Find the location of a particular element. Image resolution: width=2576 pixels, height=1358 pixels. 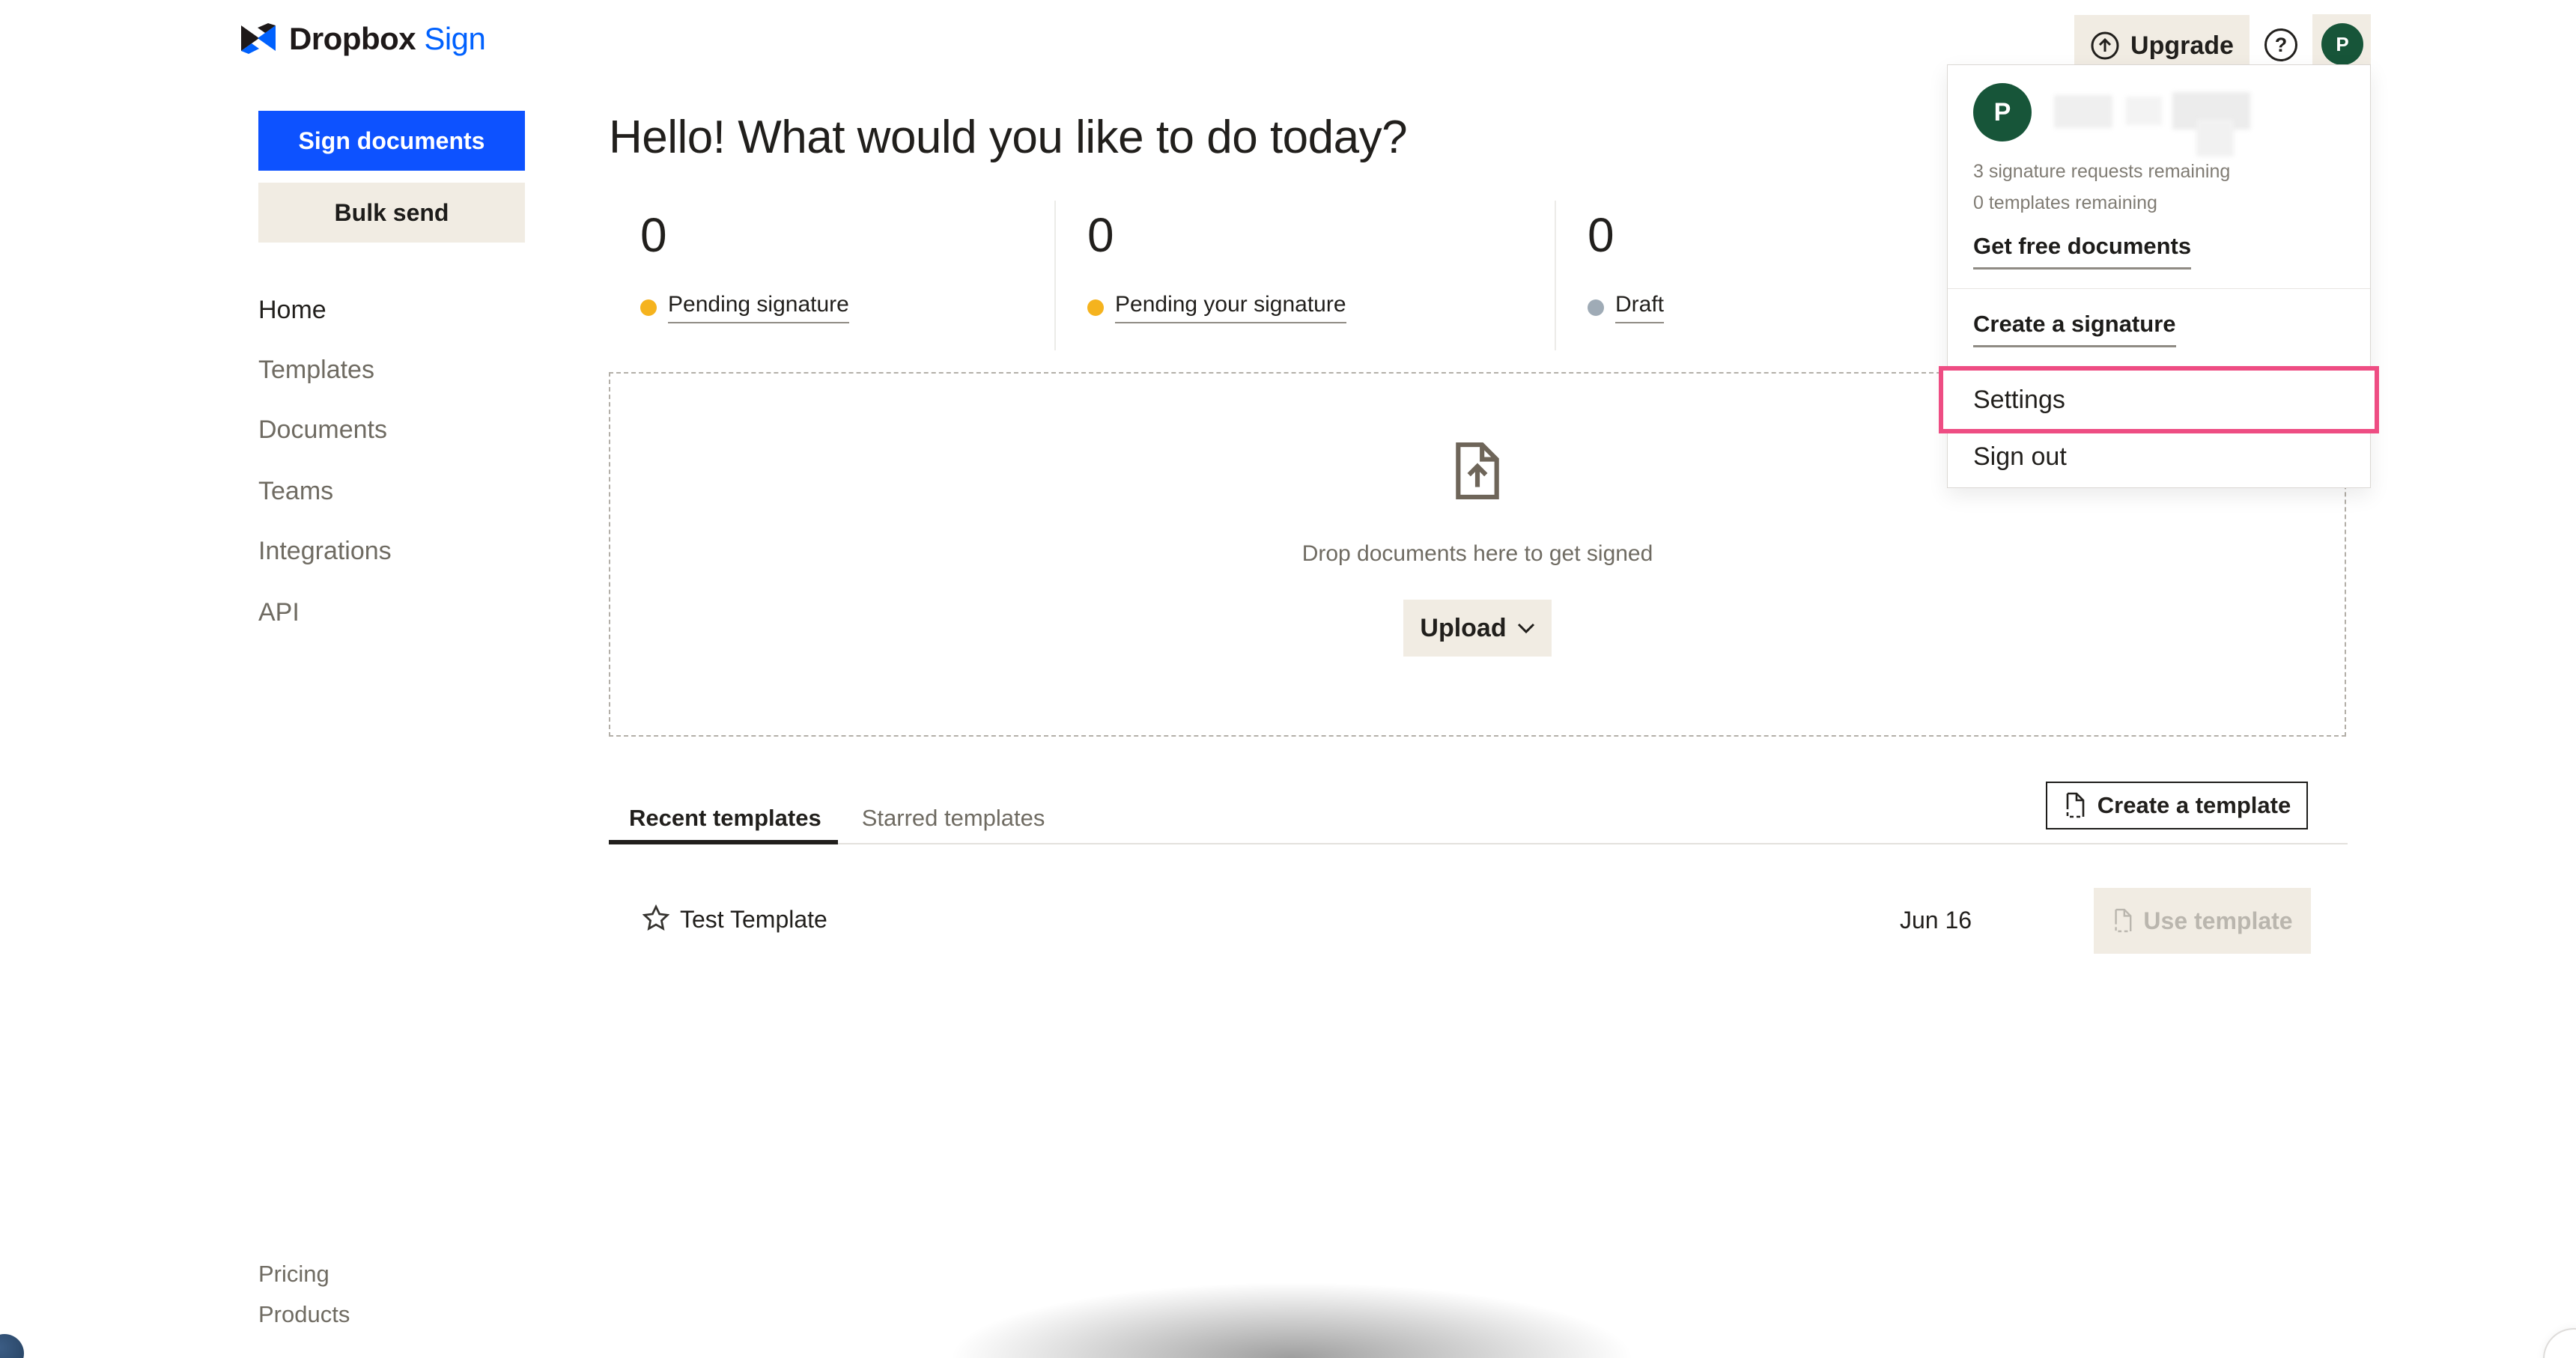

tab-recent-templates: Recent templates is located at coordinates (725, 818).